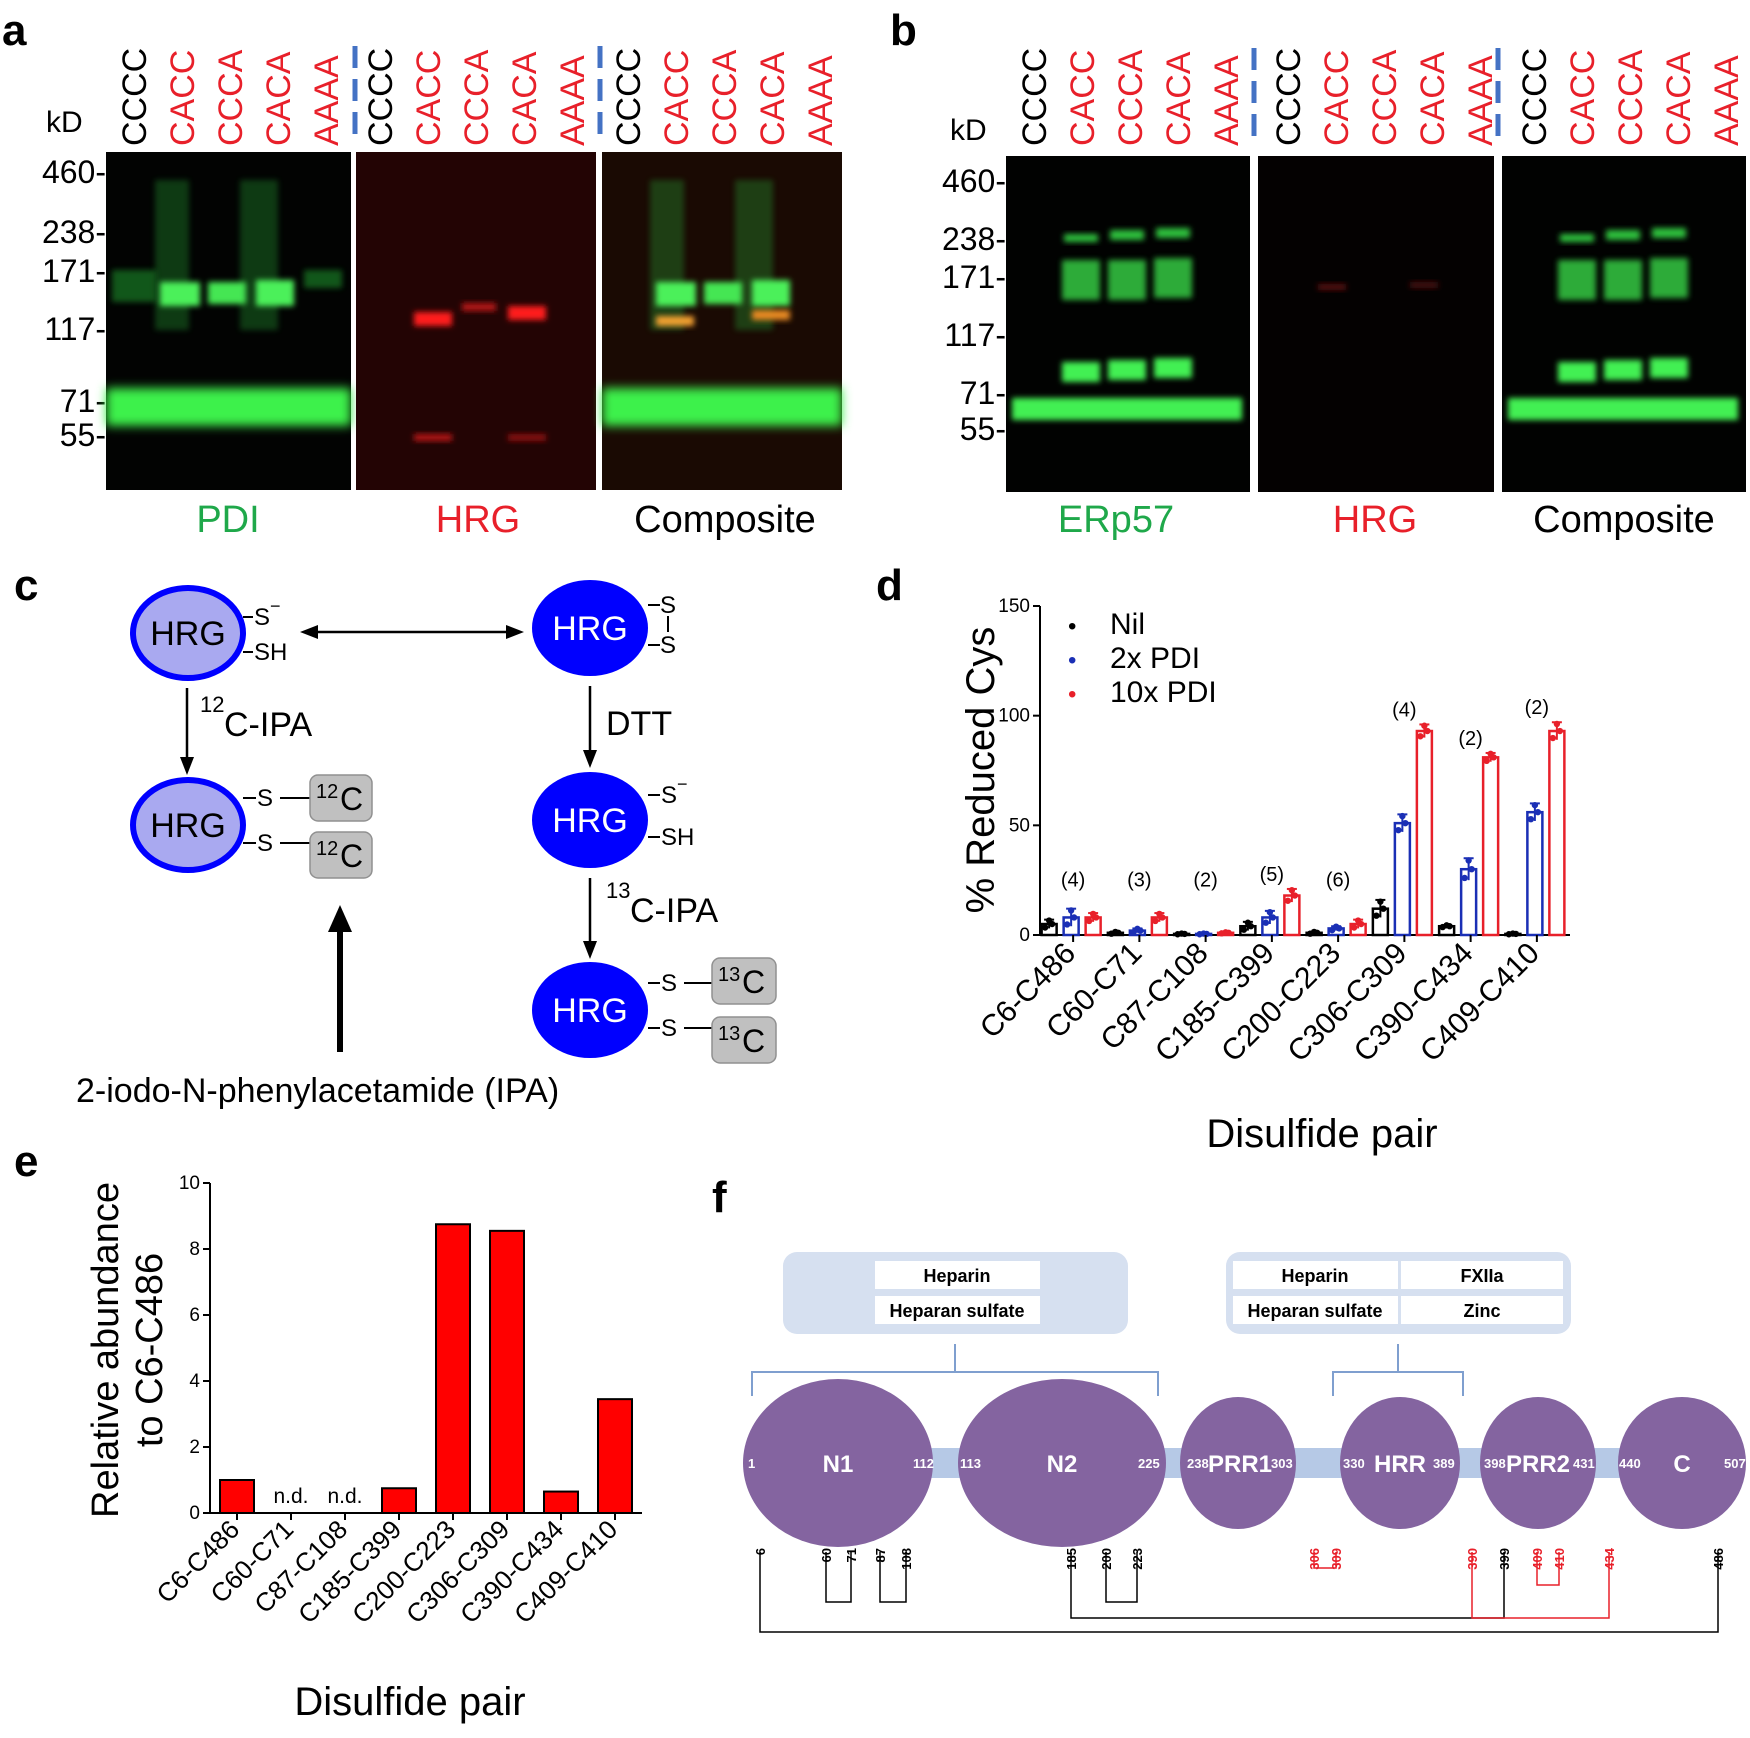 The height and width of the screenshot is (1738, 1750). I want to click on blot-hrg-a, so click(476, 321).